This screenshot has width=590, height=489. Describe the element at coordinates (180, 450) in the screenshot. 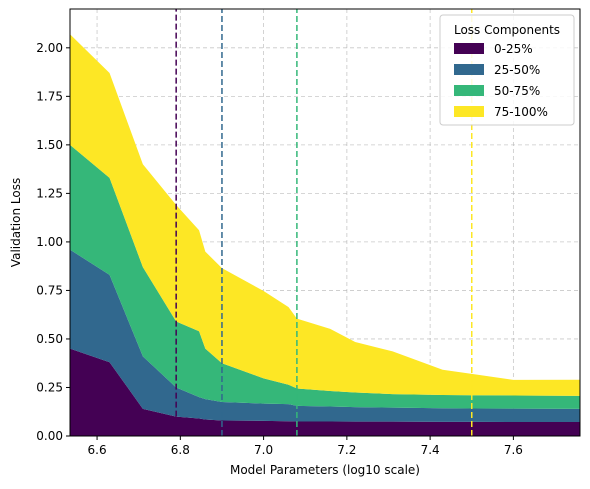

I see `x-tick-label: 6.8` at that location.